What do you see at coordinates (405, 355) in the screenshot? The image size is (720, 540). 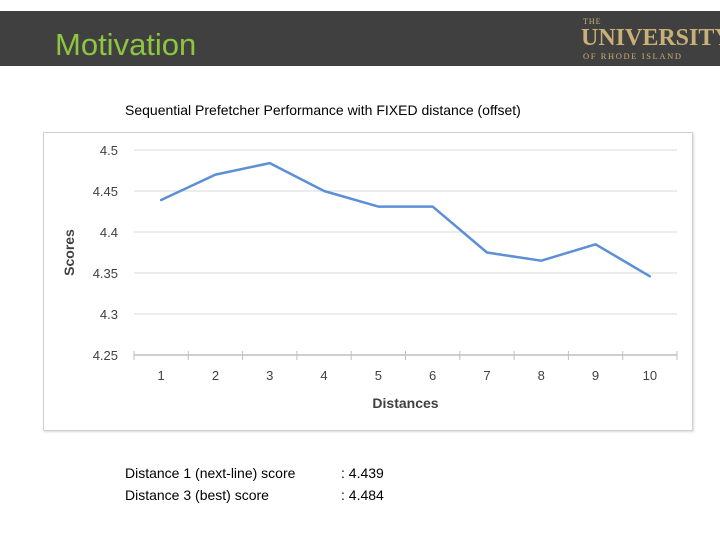 I see `x-axis` at bounding box center [405, 355].